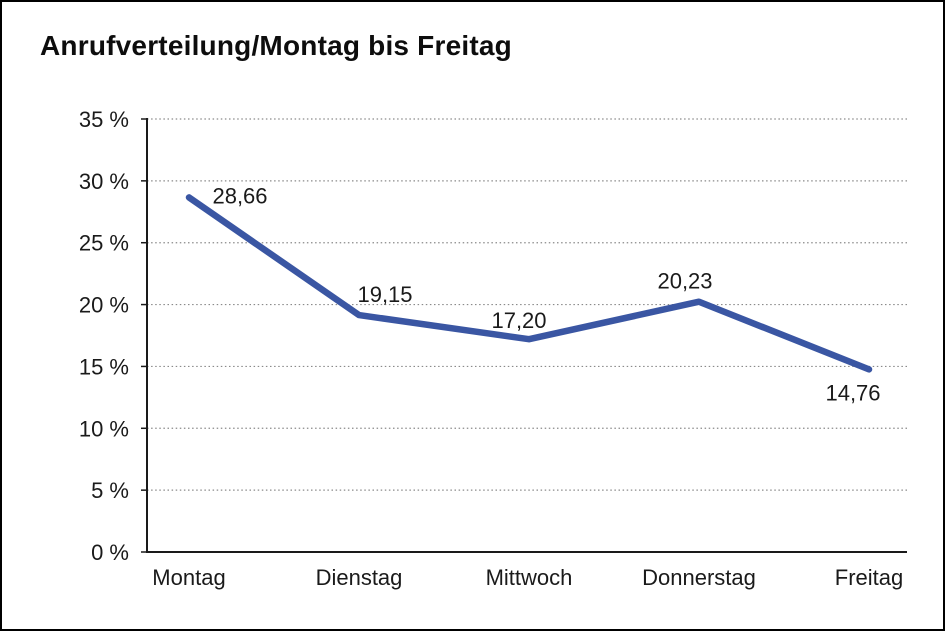 The width and height of the screenshot is (945, 631). What do you see at coordinates (239, 195) in the screenshot?
I see `data-point-label: 28,66` at bounding box center [239, 195].